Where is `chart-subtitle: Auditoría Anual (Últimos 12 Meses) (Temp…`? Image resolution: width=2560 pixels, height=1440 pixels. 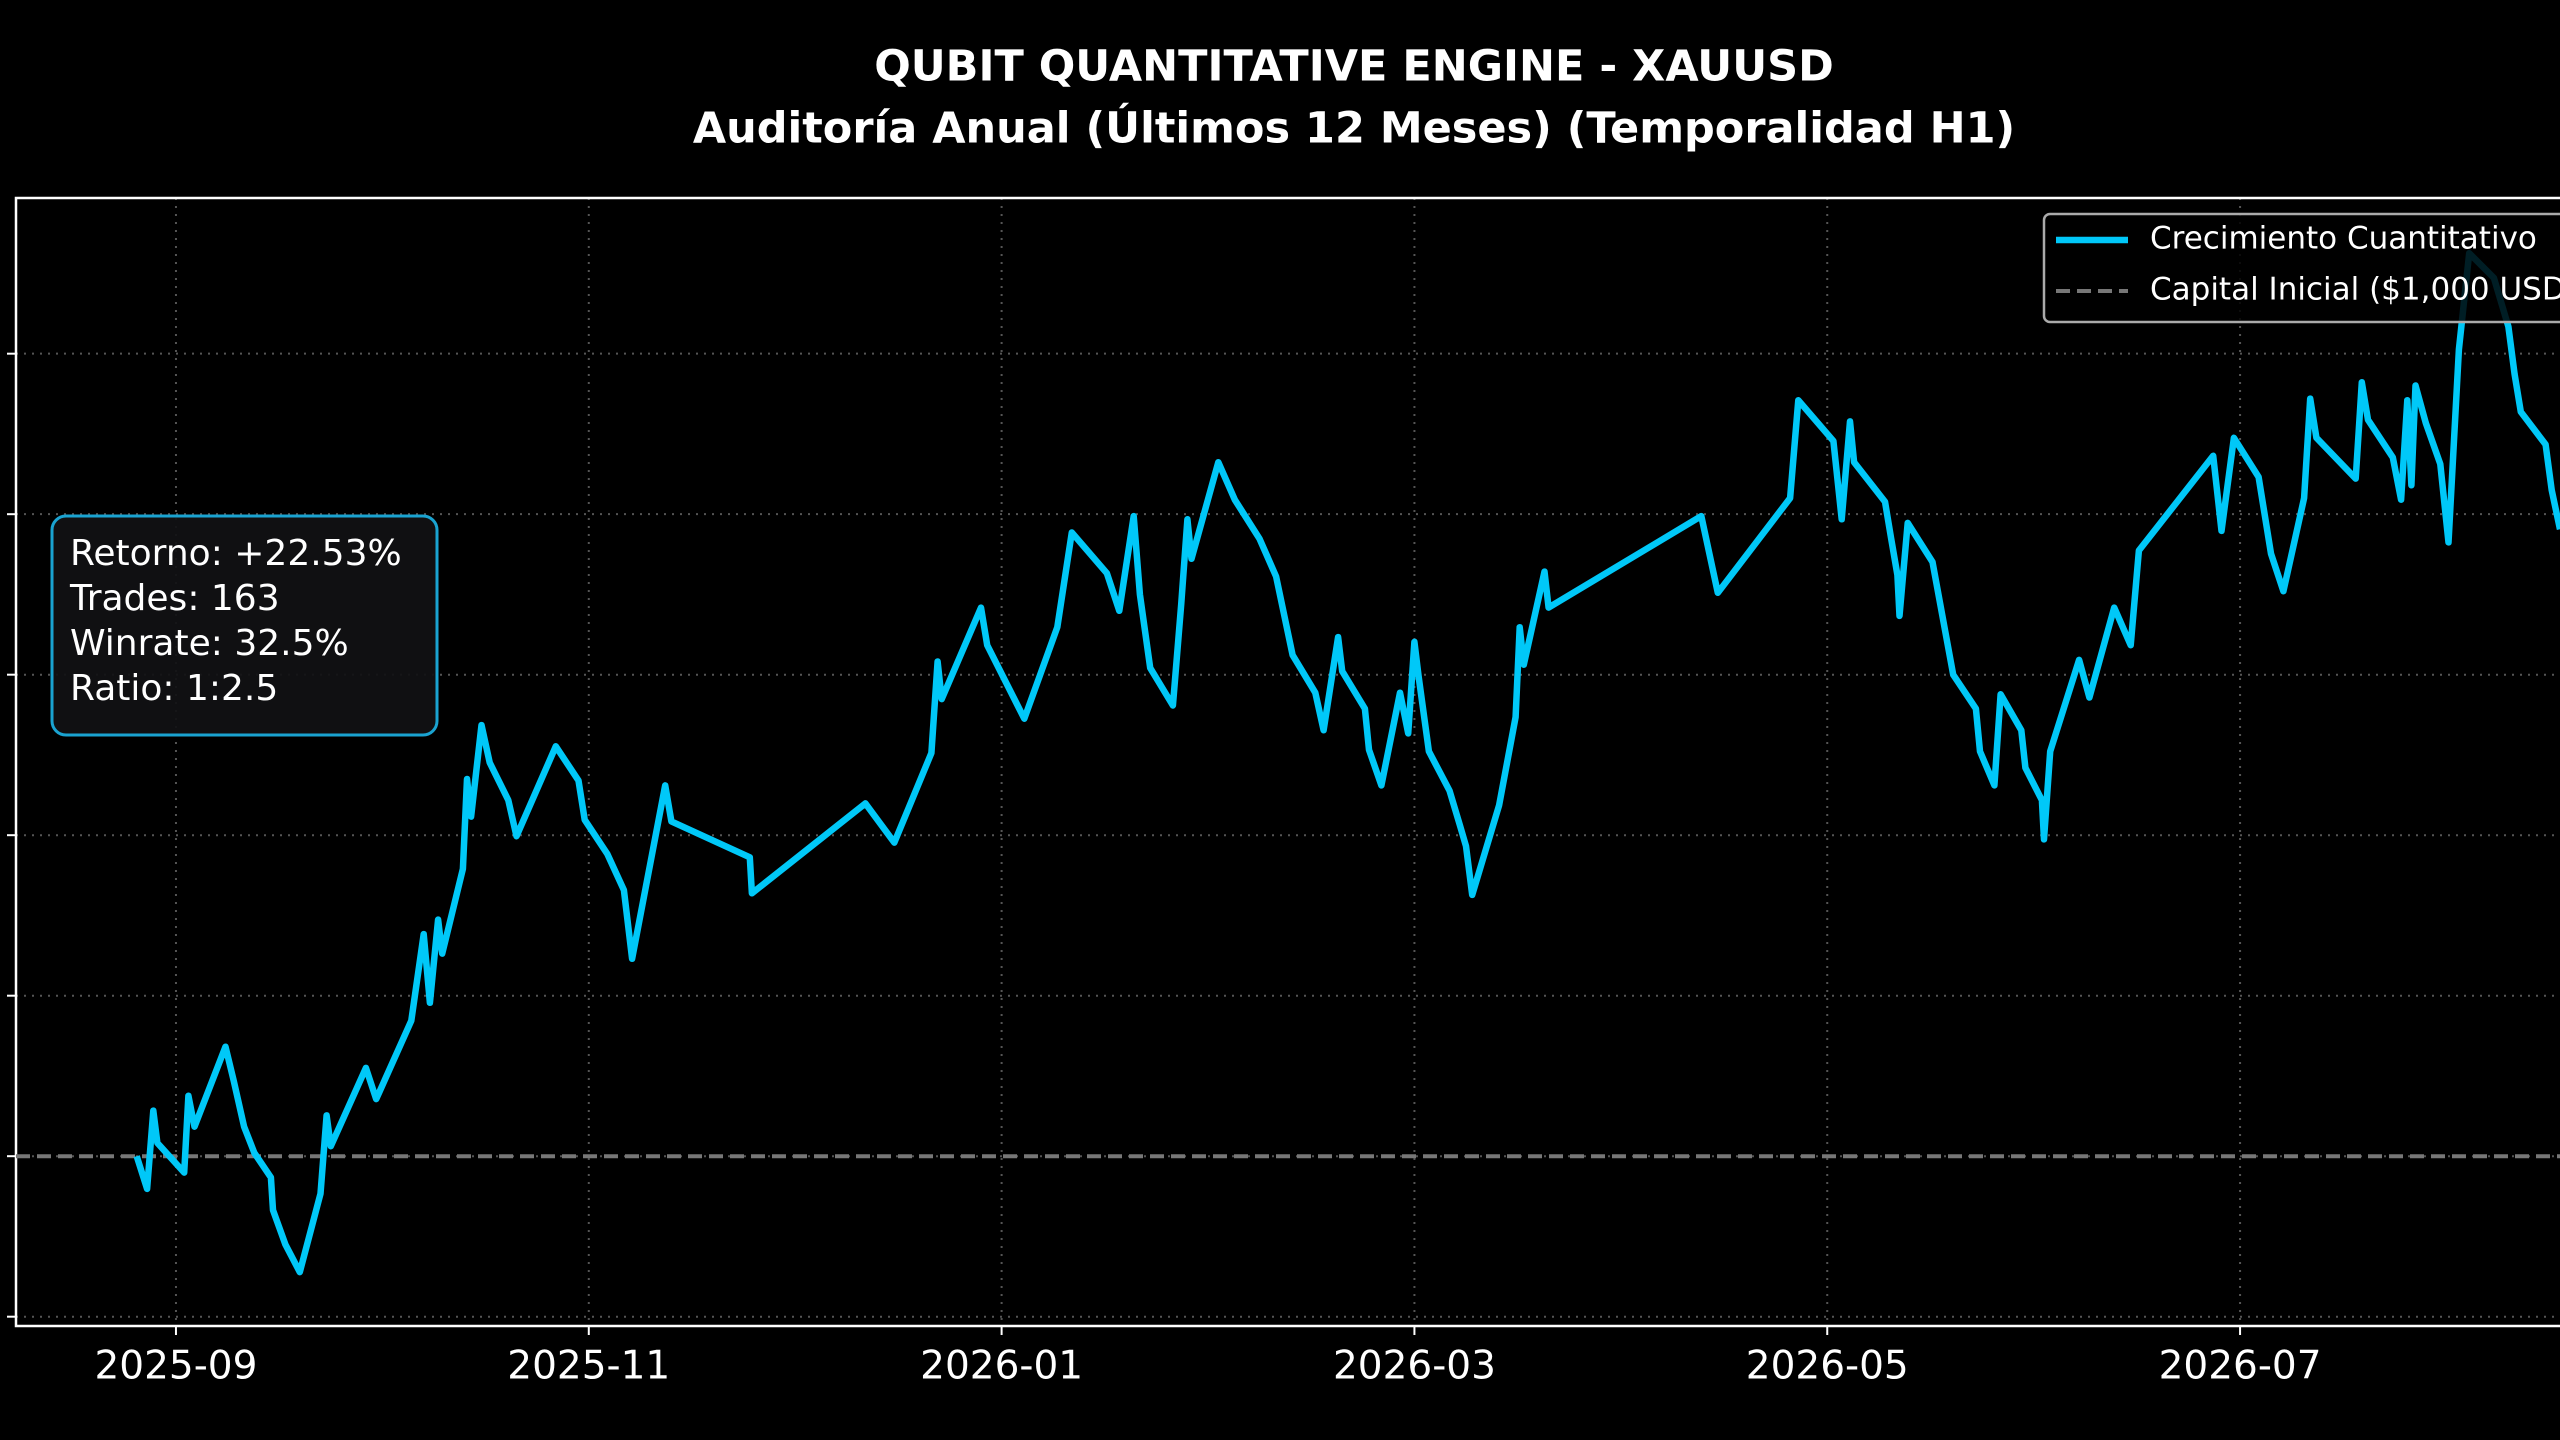
chart-subtitle: Auditoría Anual (Últimos 12 Meses) (Temp… is located at coordinates (1354, 128).